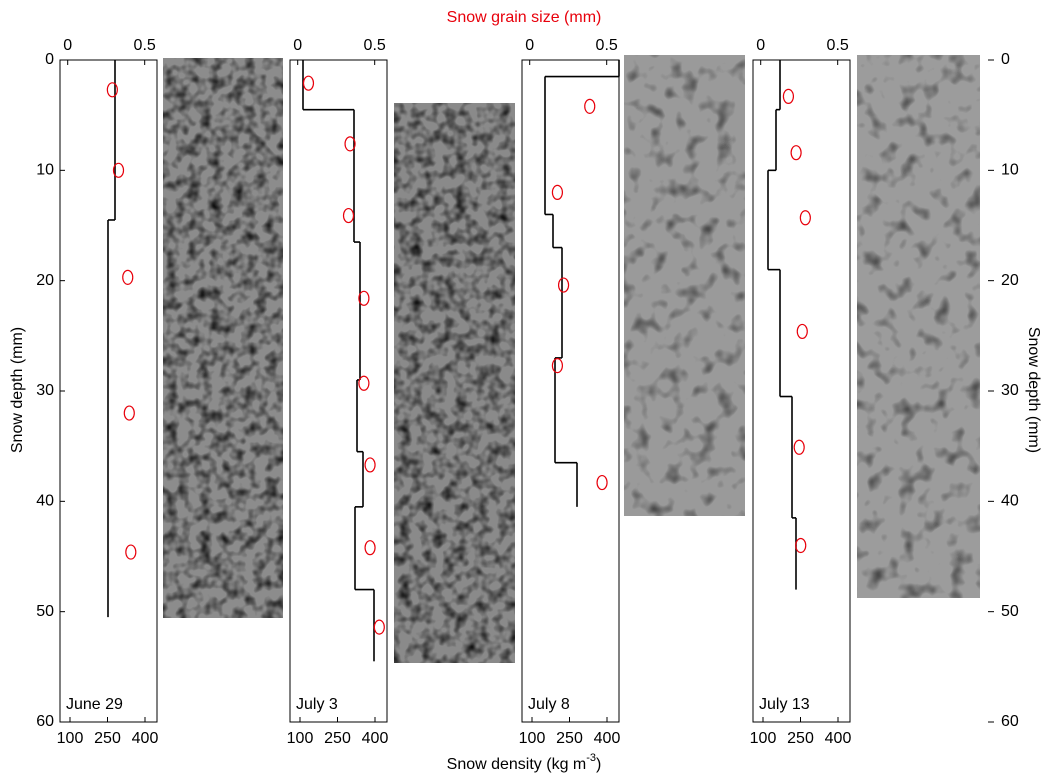 This screenshot has width=1048, height=783. Describe the element at coordinates (598, 764) in the screenshot. I see `bottom-label-end: )` at that location.